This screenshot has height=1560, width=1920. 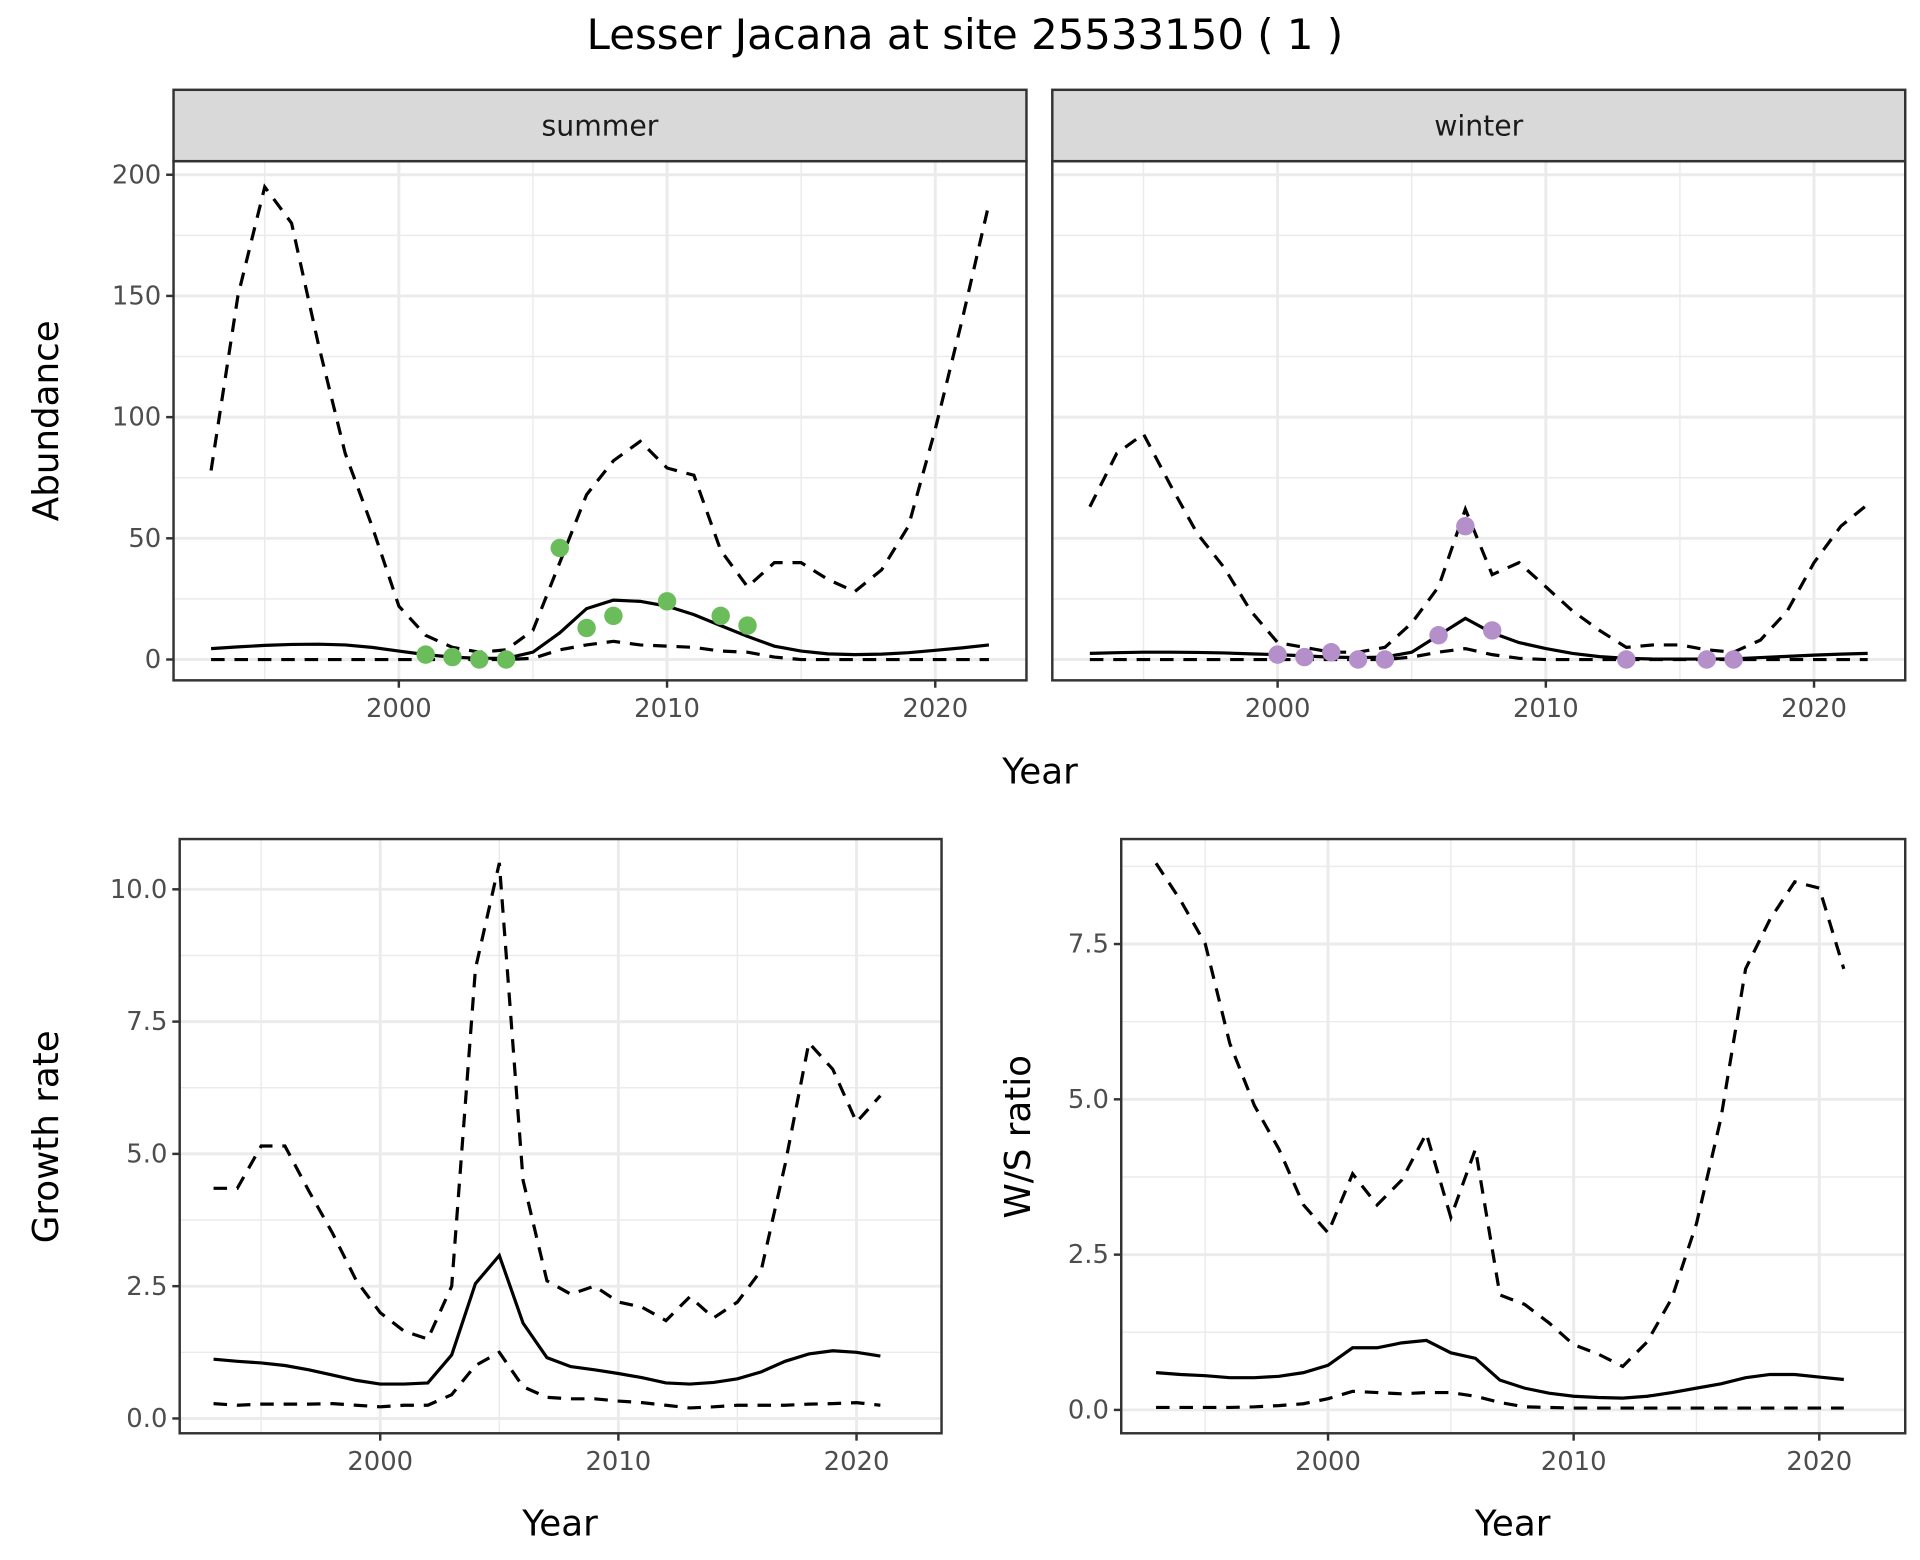 What do you see at coordinates (136, 297) in the screenshot?
I see `y-tick-label: 150` at bounding box center [136, 297].